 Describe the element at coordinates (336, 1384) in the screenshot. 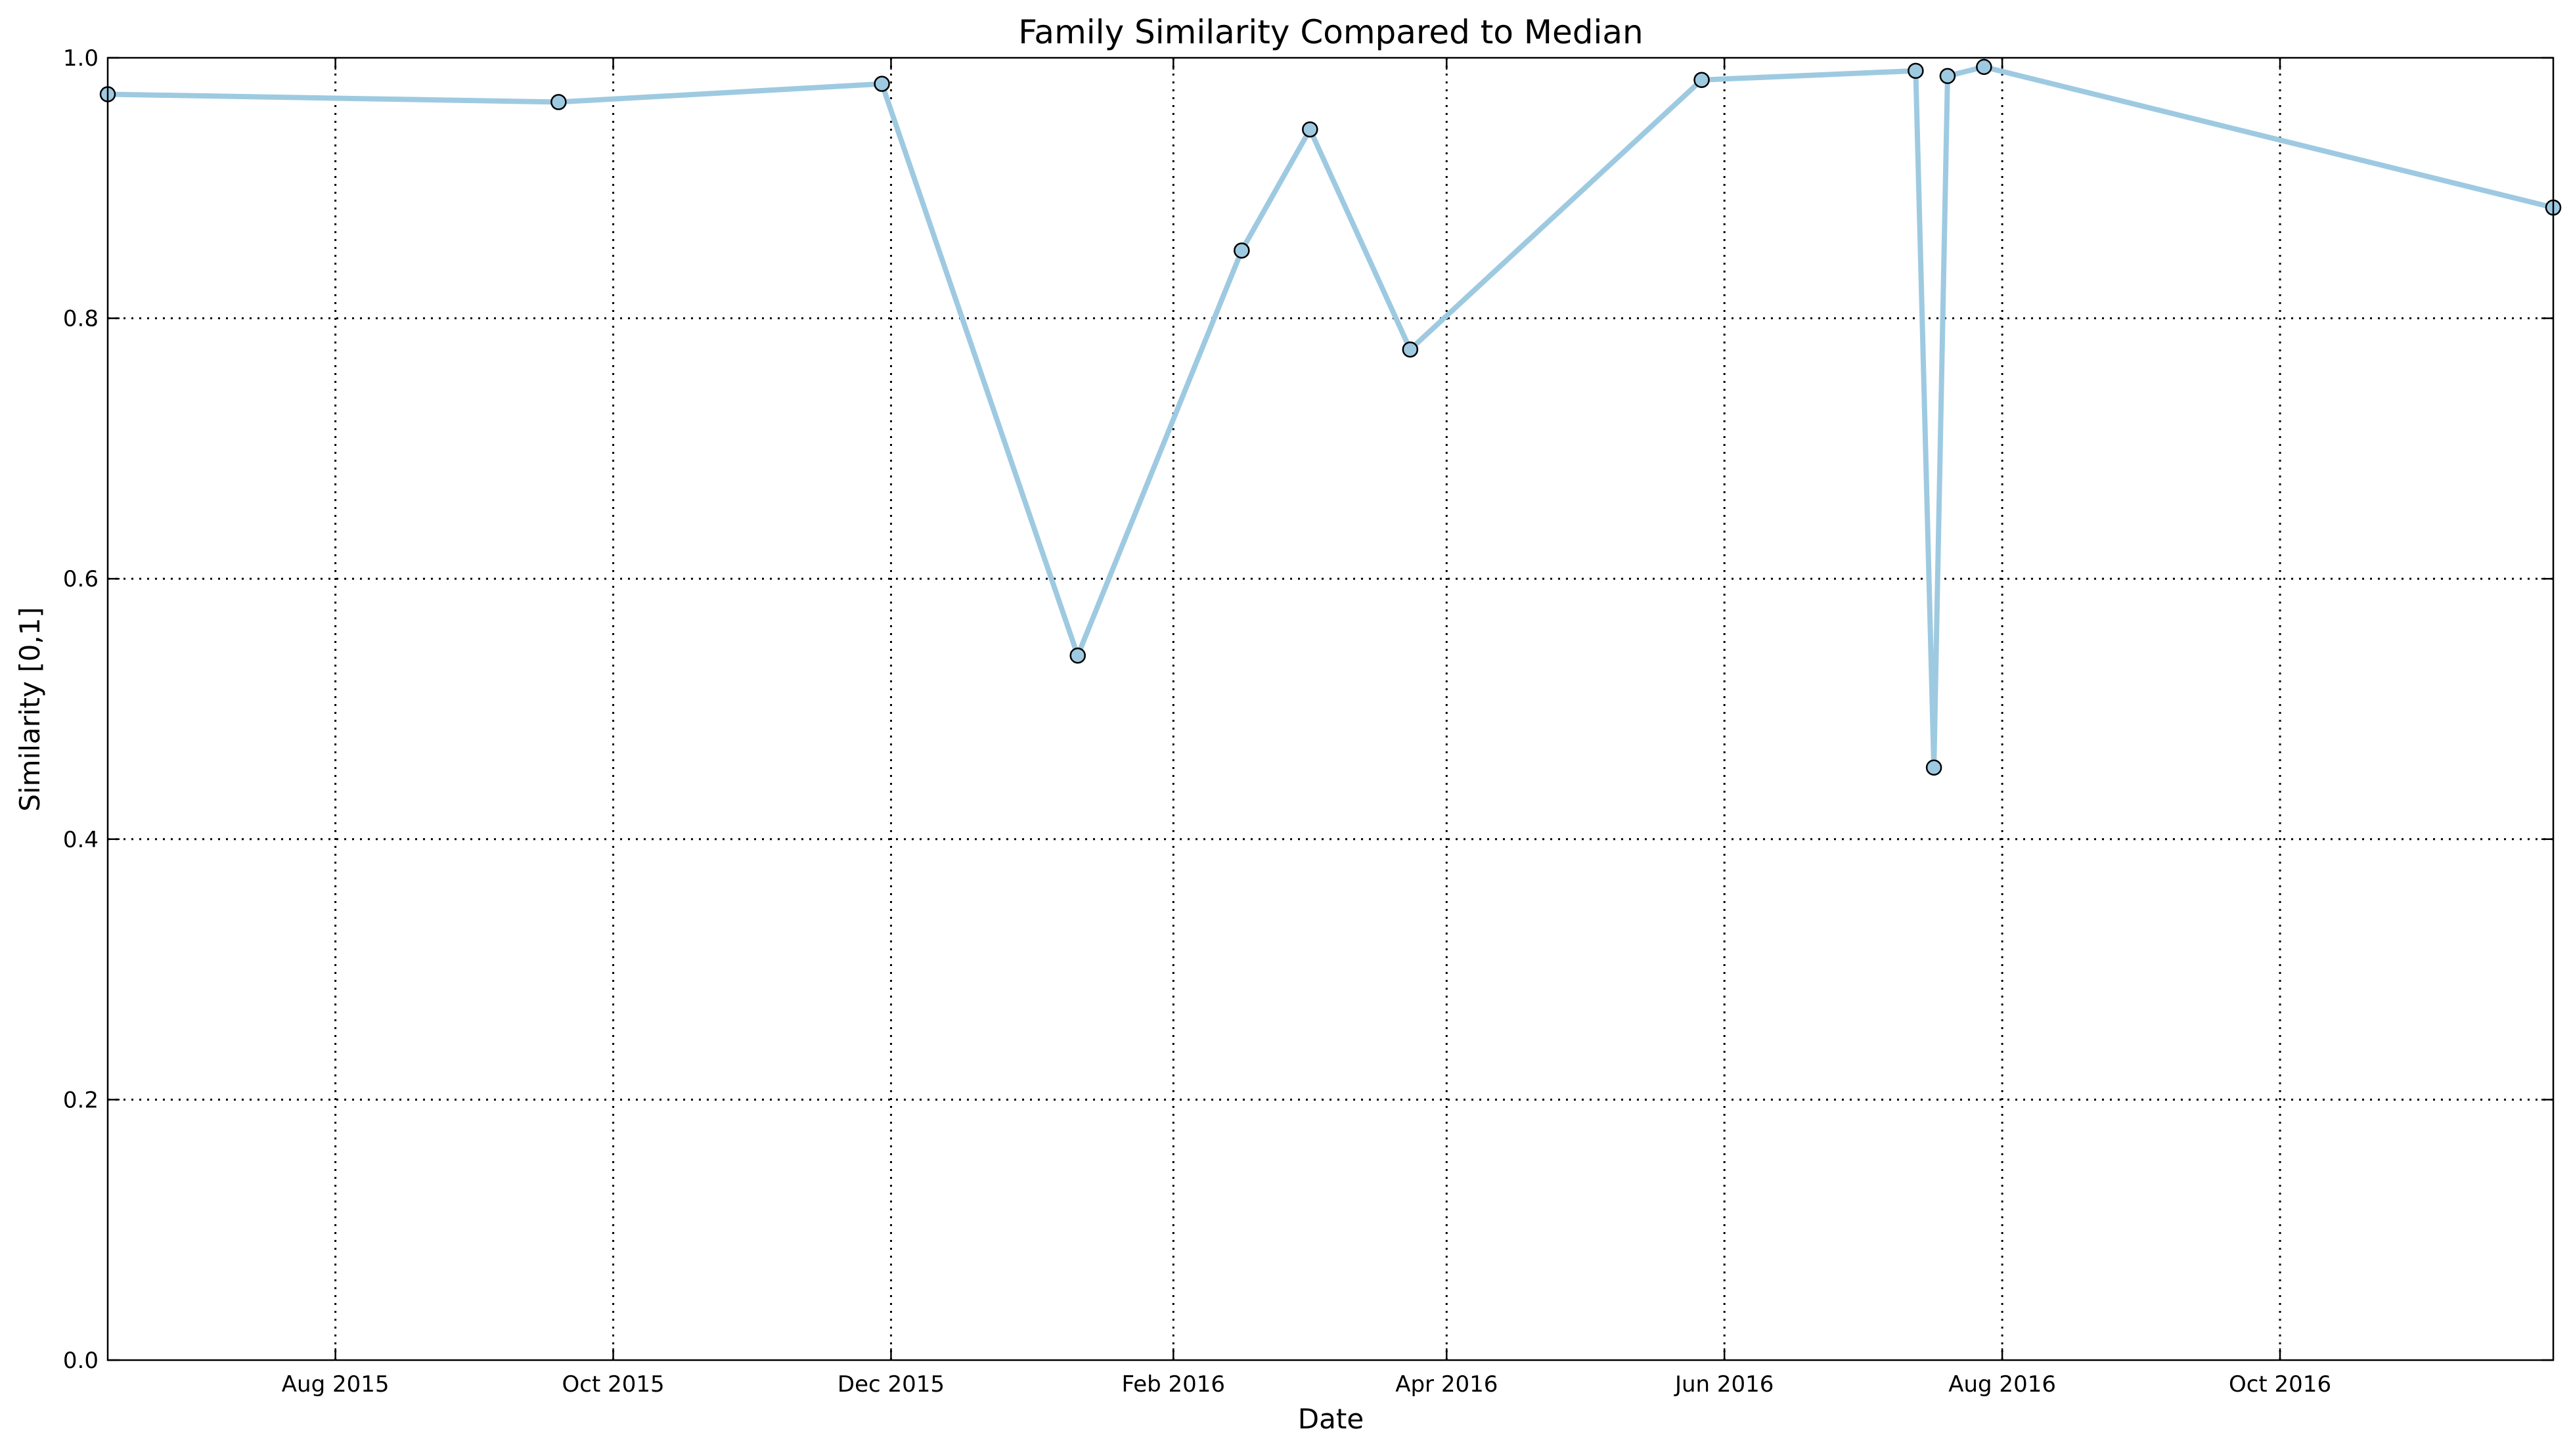

I see `x-tick-label: Aug 2015` at that location.